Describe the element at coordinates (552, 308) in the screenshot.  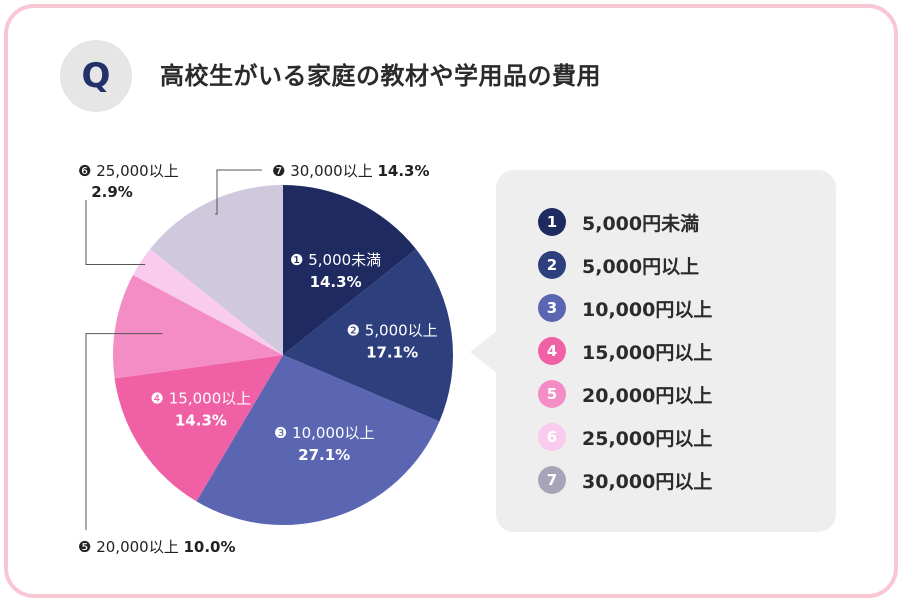
I see `legend-number-badge: 3` at that location.